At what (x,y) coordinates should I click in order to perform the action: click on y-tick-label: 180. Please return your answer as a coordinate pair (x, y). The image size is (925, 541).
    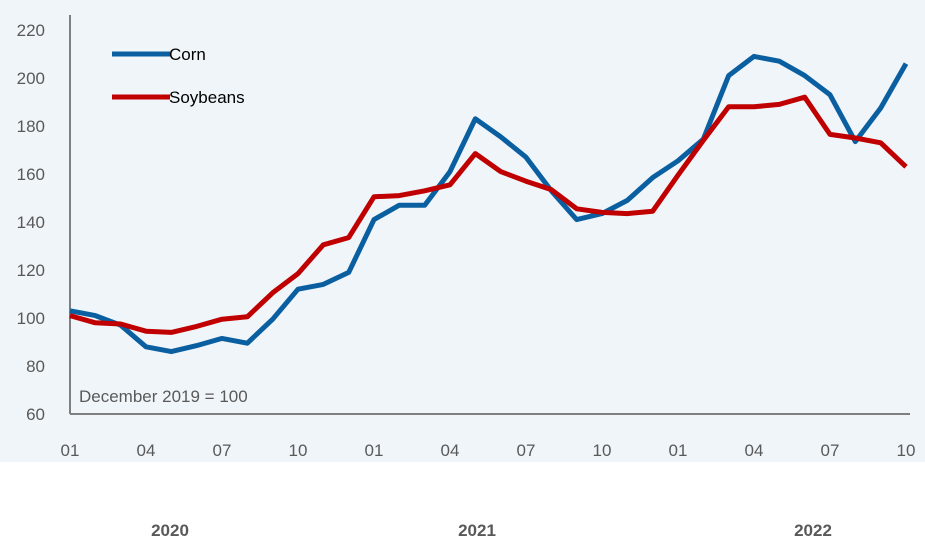
    Looking at the image, I should click on (31, 126).